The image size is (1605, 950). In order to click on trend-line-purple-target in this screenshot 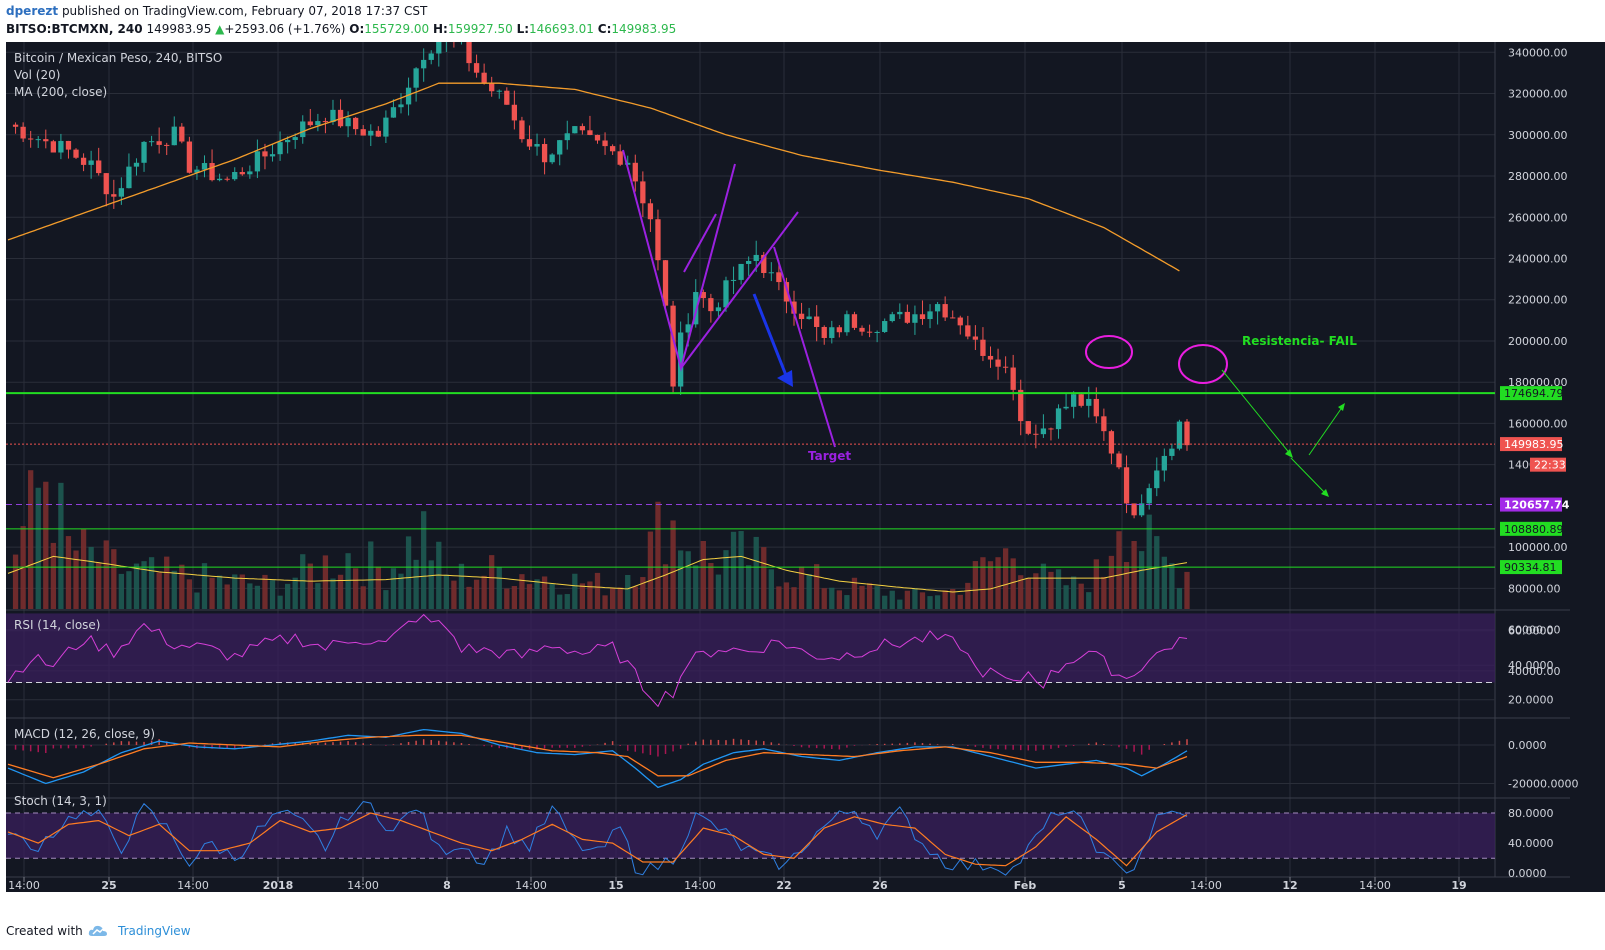, I will do `click(804, 347)`.